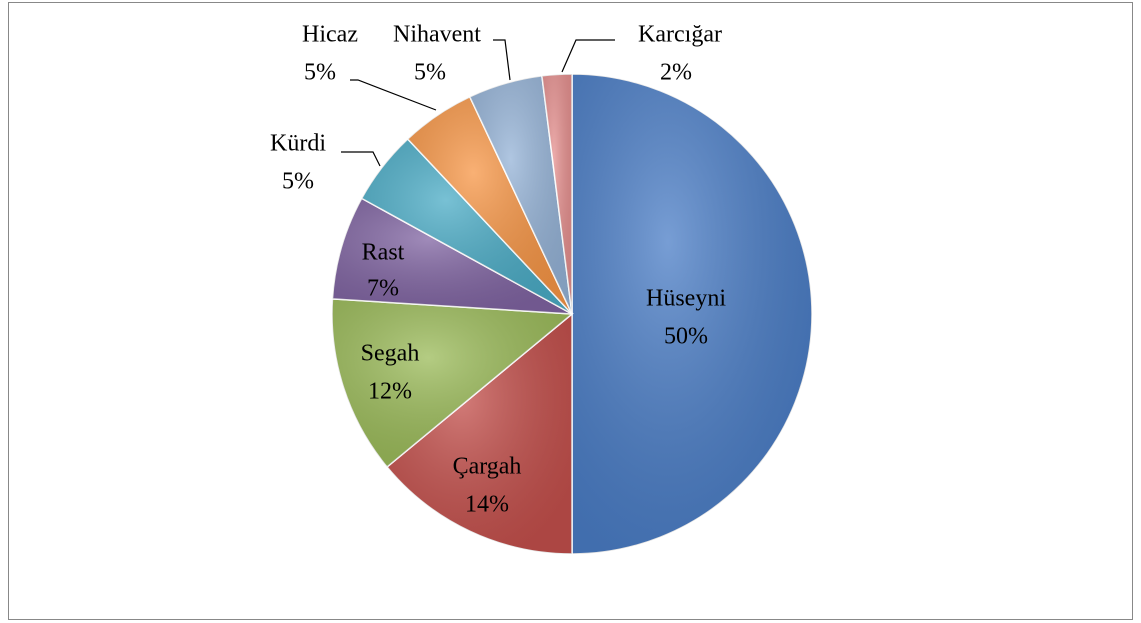  I want to click on slice-label: Hüseyni, so click(686, 299).